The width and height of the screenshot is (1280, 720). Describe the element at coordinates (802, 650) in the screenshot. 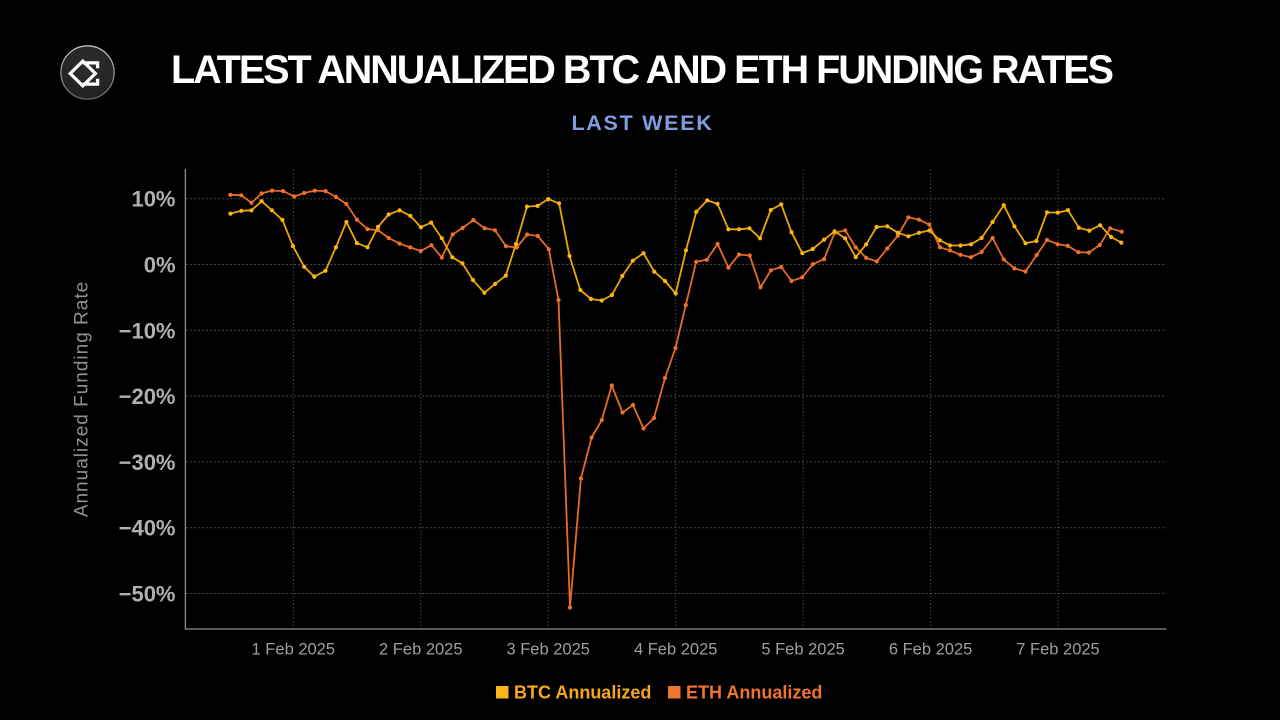

I see `svg-text: 5 Feb 2025` at that location.